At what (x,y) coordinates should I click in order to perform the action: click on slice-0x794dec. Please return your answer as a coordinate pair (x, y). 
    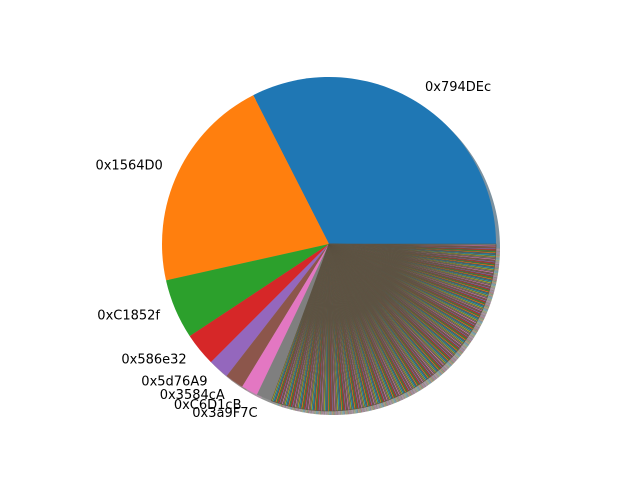
    Looking at the image, I should click on (374, 160).